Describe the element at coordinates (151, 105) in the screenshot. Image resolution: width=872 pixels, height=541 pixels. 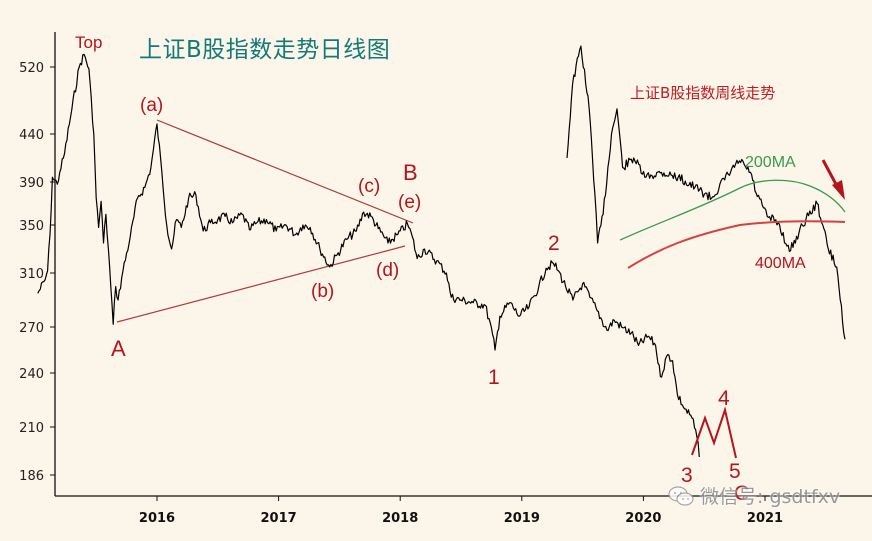
I see `label-a-paren: (a)` at that location.